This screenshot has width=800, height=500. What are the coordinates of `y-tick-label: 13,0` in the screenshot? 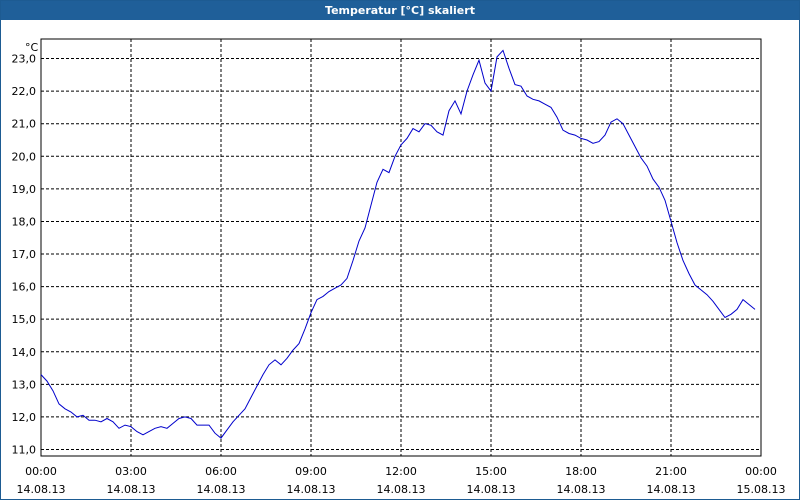 It's located at (24, 384).